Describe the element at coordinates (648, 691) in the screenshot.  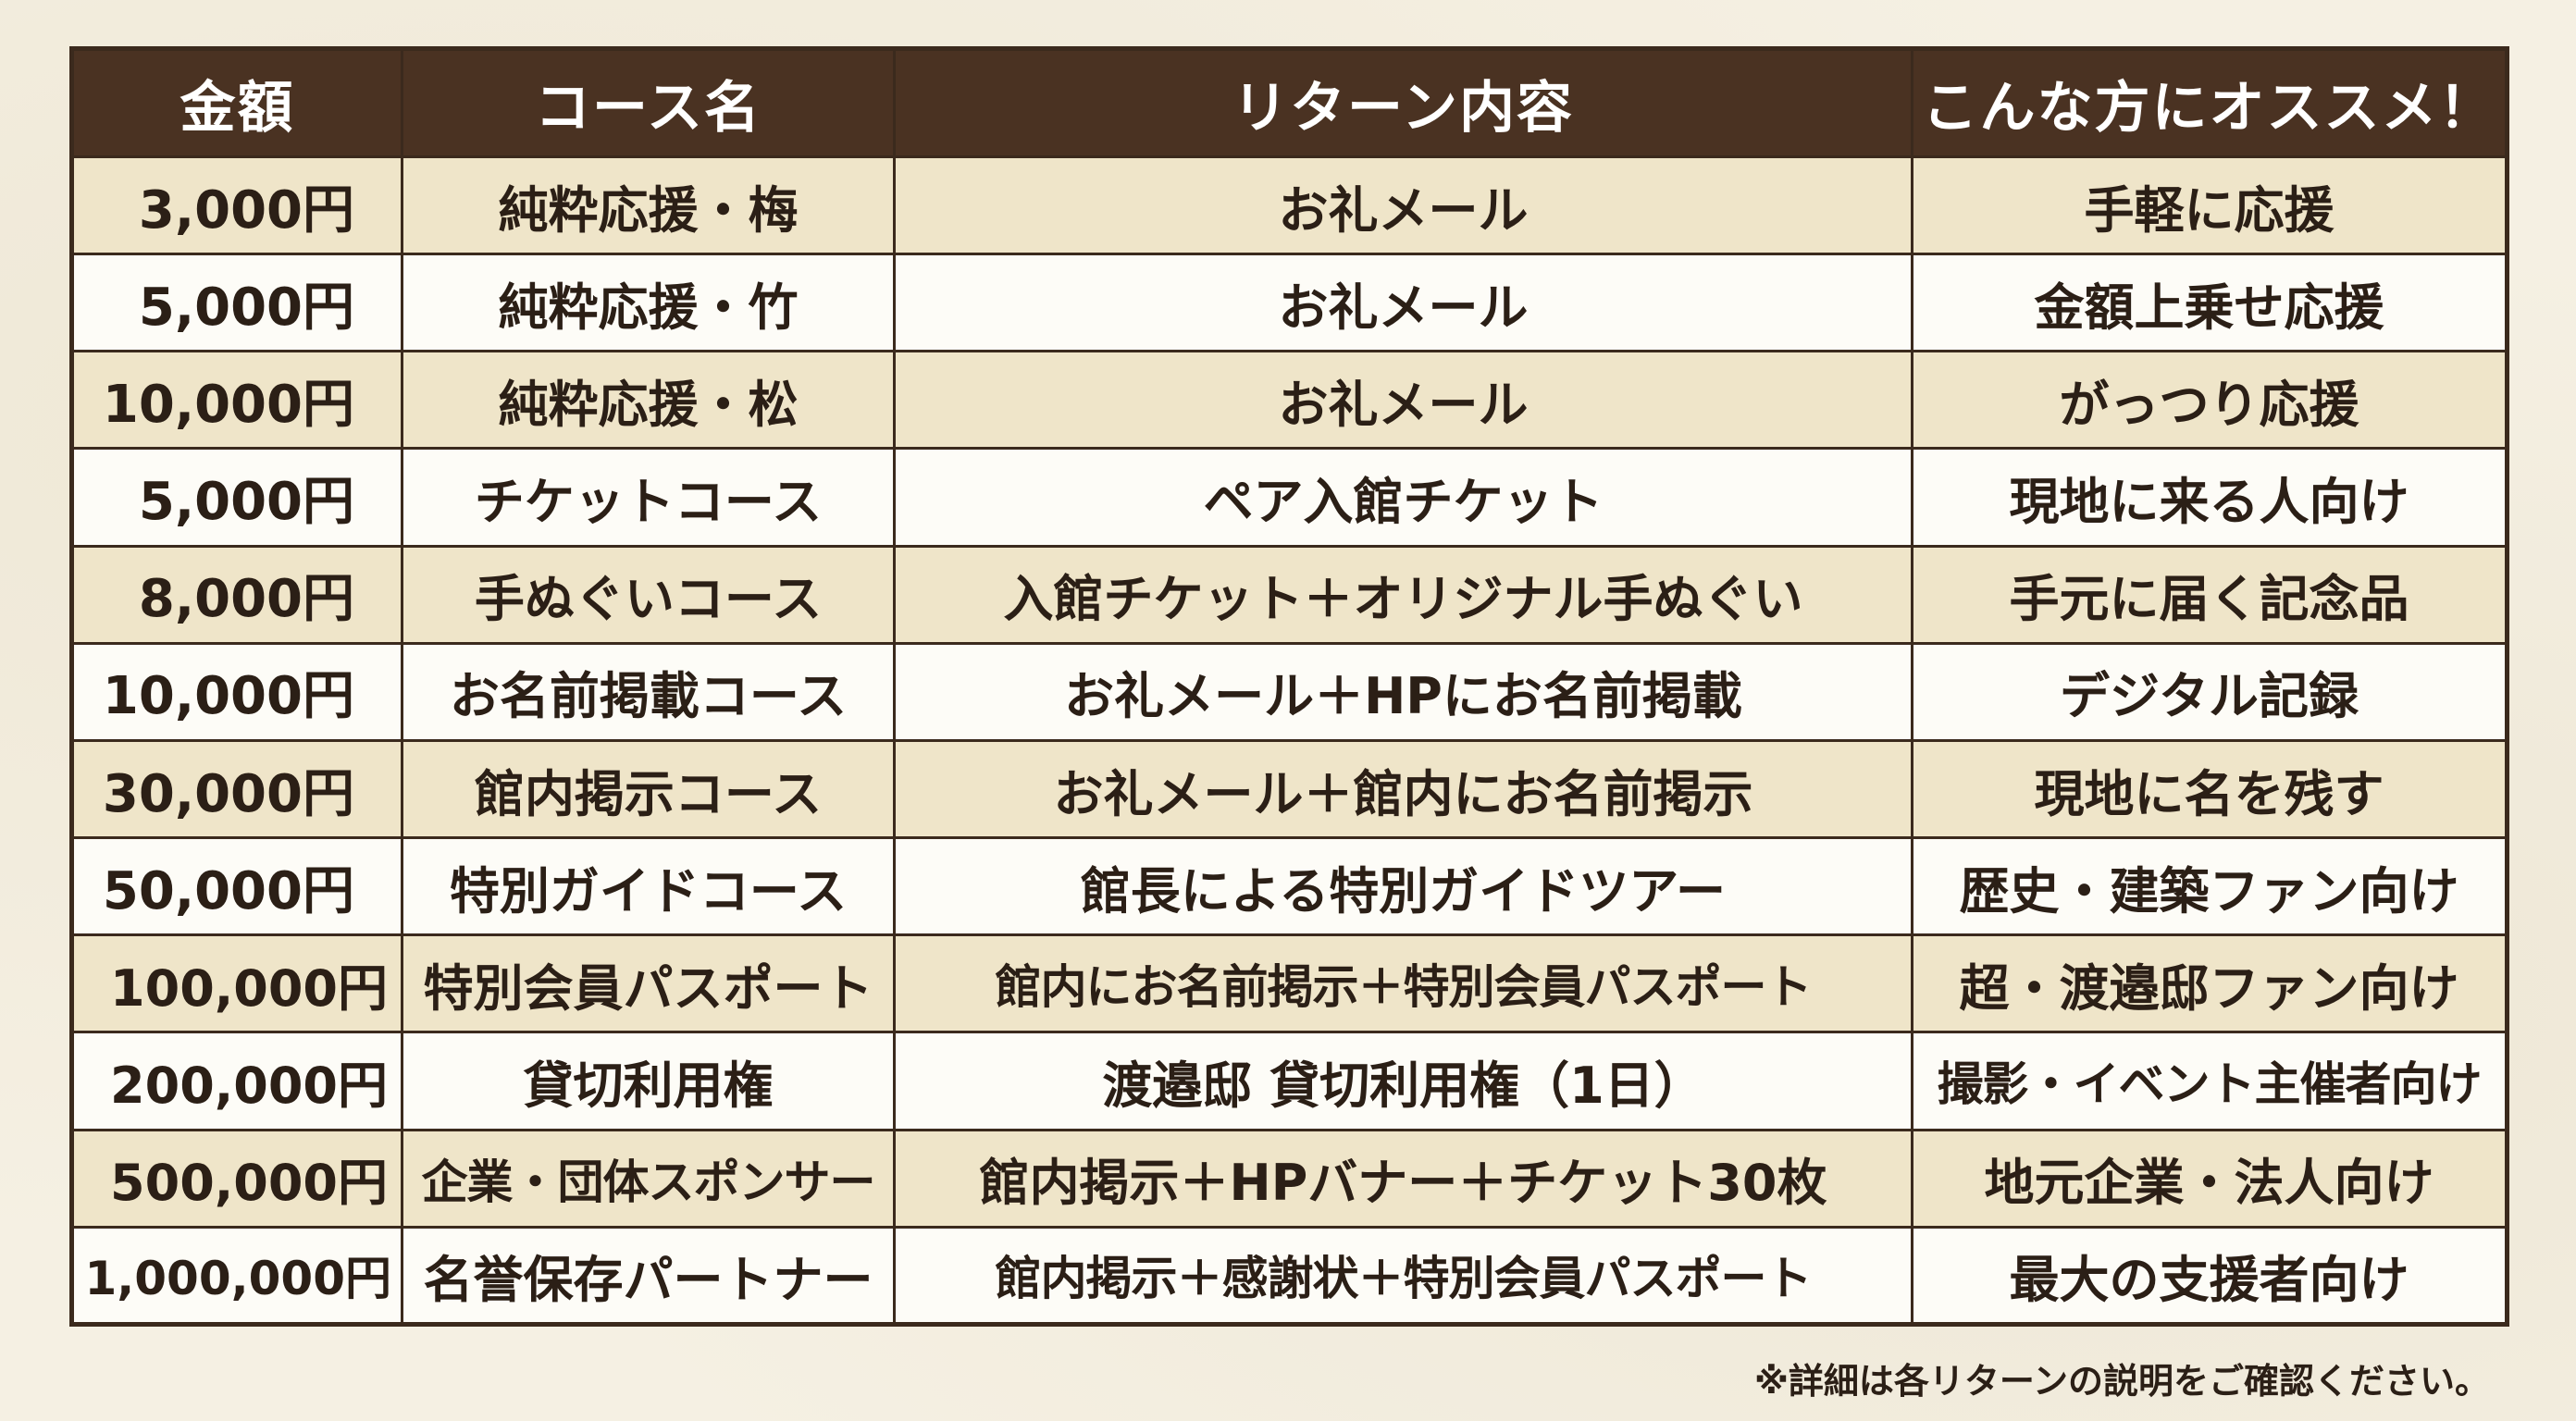
I see `course-name-cell: お名前掲載コース` at that location.